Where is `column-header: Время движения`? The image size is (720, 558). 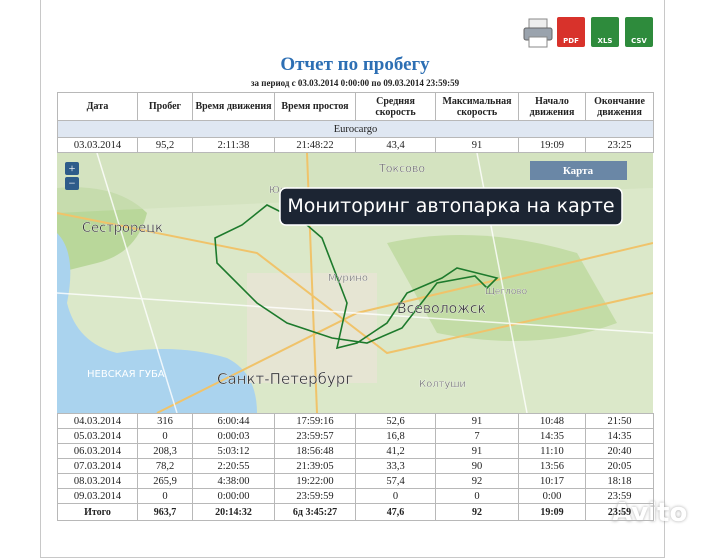 column-header: Время движения is located at coordinates (233, 106).